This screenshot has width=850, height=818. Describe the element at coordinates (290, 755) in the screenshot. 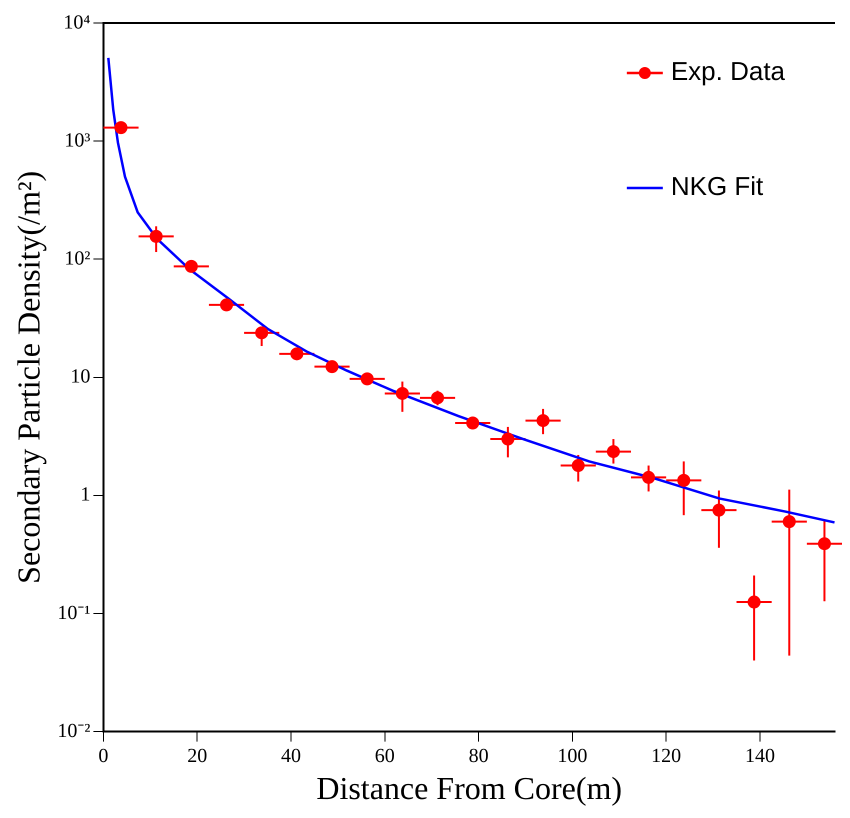

I see `x-tick-label: 40` at that location.